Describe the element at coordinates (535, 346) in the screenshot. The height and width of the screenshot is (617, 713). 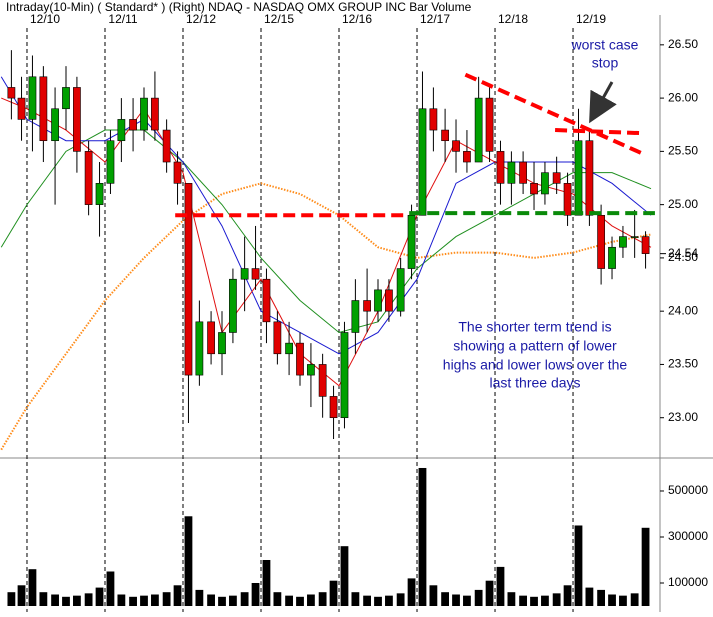
I see `comment: showing a pattern of lower` at that location.